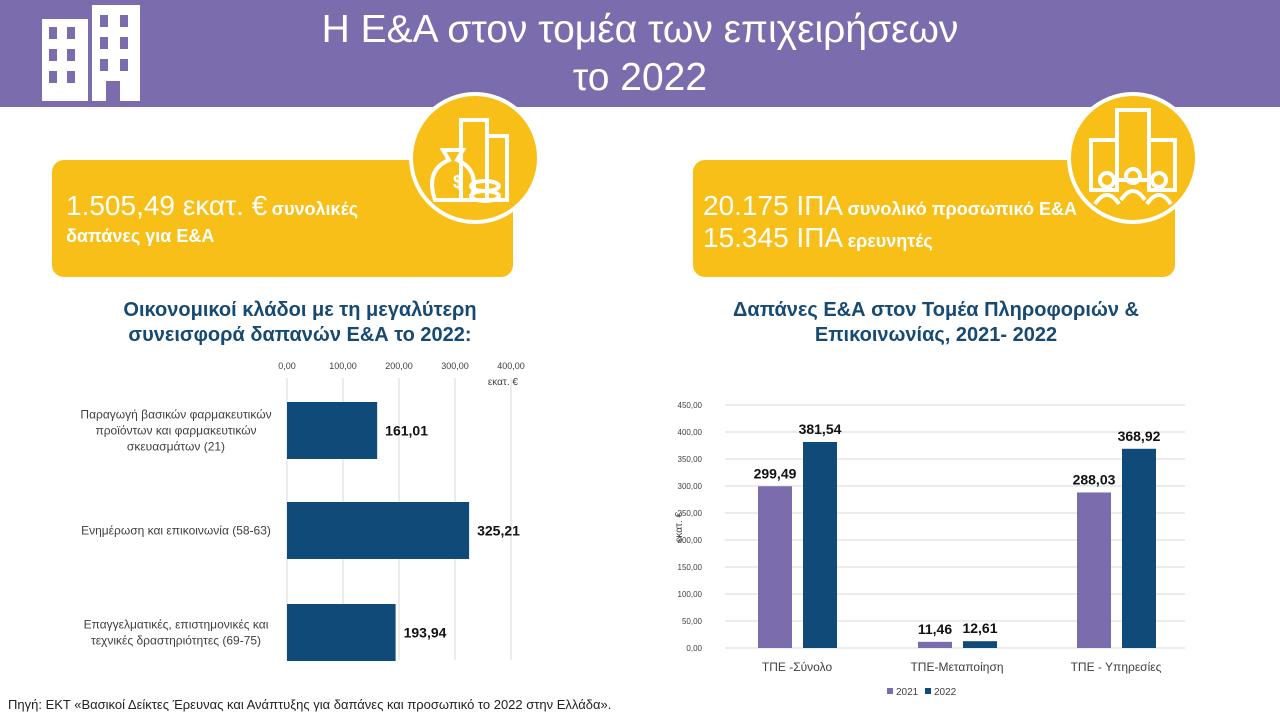  What do you see at coordinates (820, 429) in the screenshot?
I see `data-label: 381,54` at bounding box center [820, 429].